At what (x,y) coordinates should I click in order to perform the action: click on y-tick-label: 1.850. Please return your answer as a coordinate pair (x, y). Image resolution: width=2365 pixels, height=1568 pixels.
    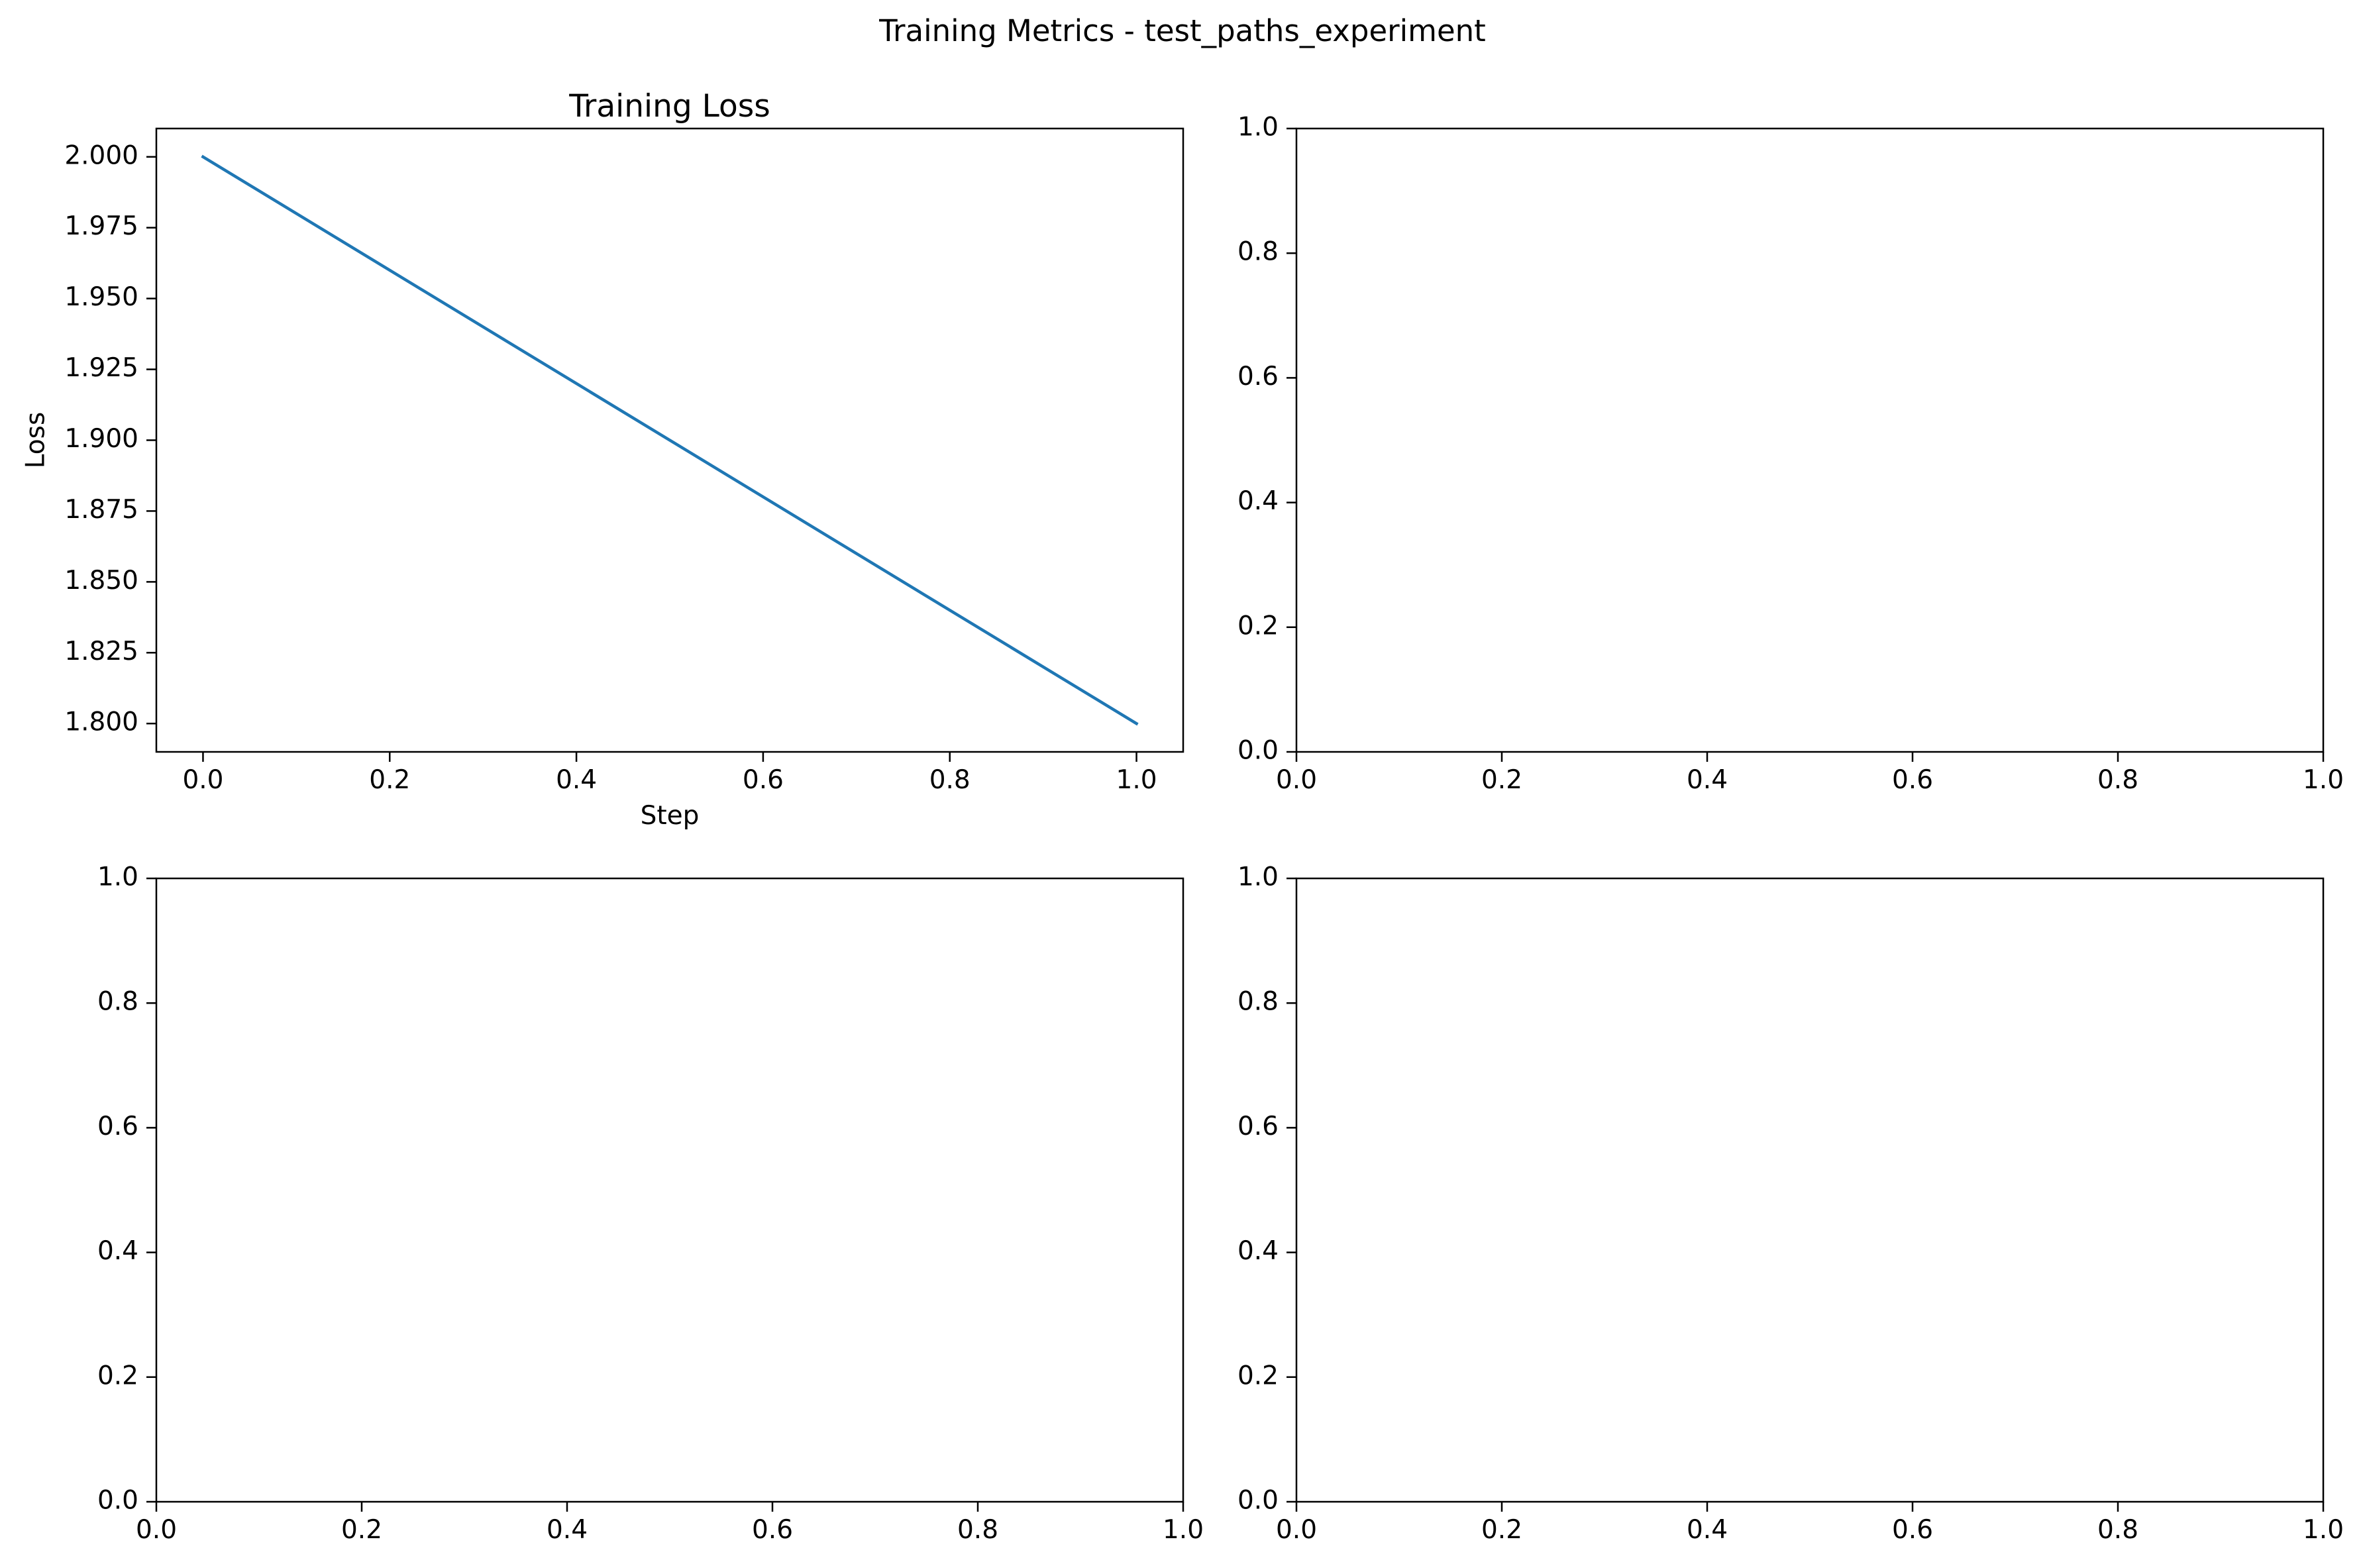
    Looking at the image, I should click on (101, 581).